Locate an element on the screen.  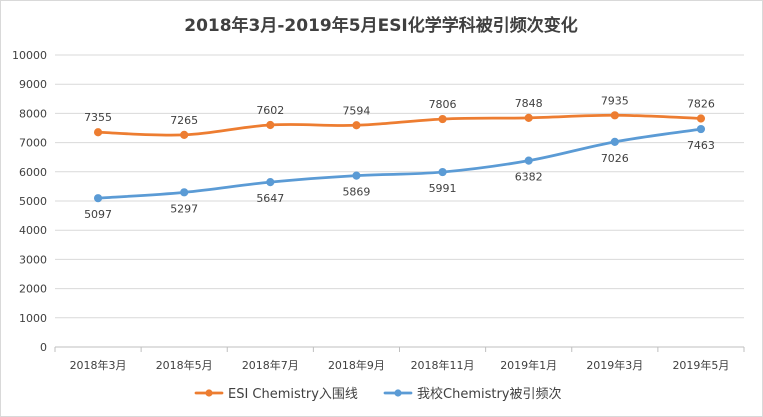
y-tick-label: 10000 is located at coordinates (29, 55).